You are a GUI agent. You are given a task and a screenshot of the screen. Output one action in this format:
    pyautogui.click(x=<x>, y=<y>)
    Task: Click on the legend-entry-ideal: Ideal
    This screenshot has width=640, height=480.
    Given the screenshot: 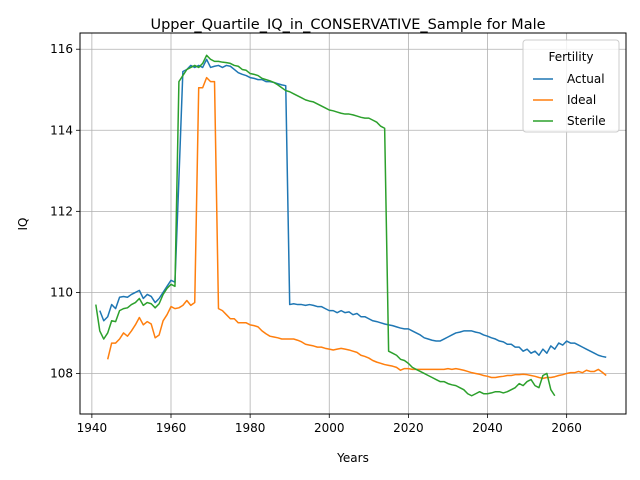 What is the action you would take?
    pyautogui.click(x=581, y=100)
    